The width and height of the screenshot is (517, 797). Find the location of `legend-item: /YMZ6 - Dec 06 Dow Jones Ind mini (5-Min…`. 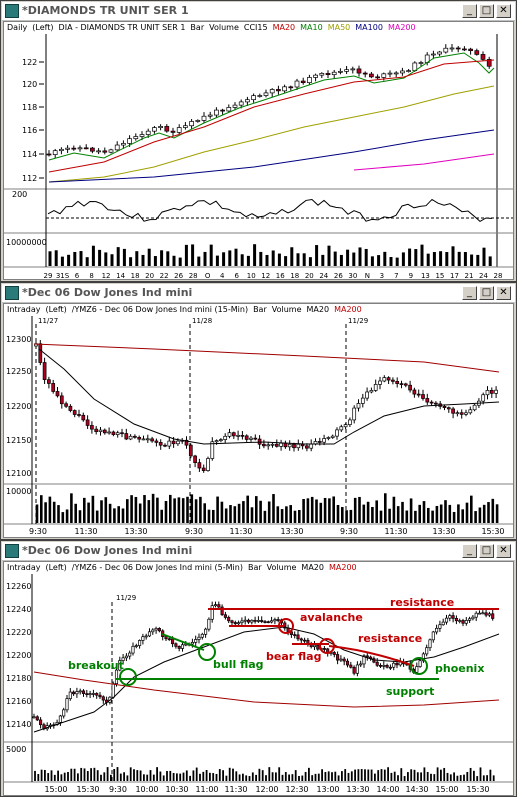

legend-item: /YMZ6 - Dec 06 Dow Jones Ind mini (5-Min… is located at coordinates (157, 567).